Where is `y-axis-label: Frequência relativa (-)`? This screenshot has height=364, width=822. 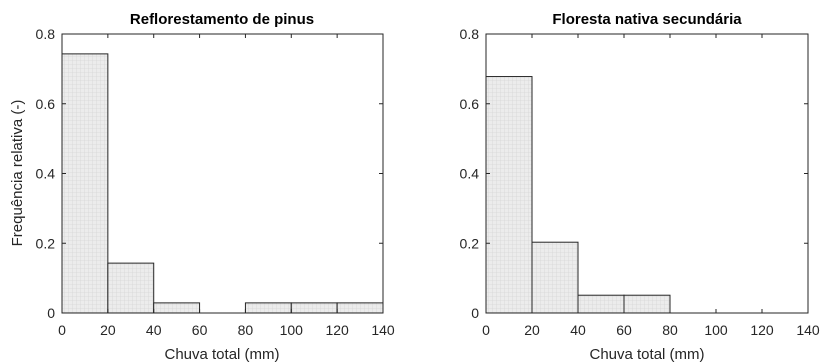 y-axis-label: Frequência relativa (-) is located at coordinates (17, 173).